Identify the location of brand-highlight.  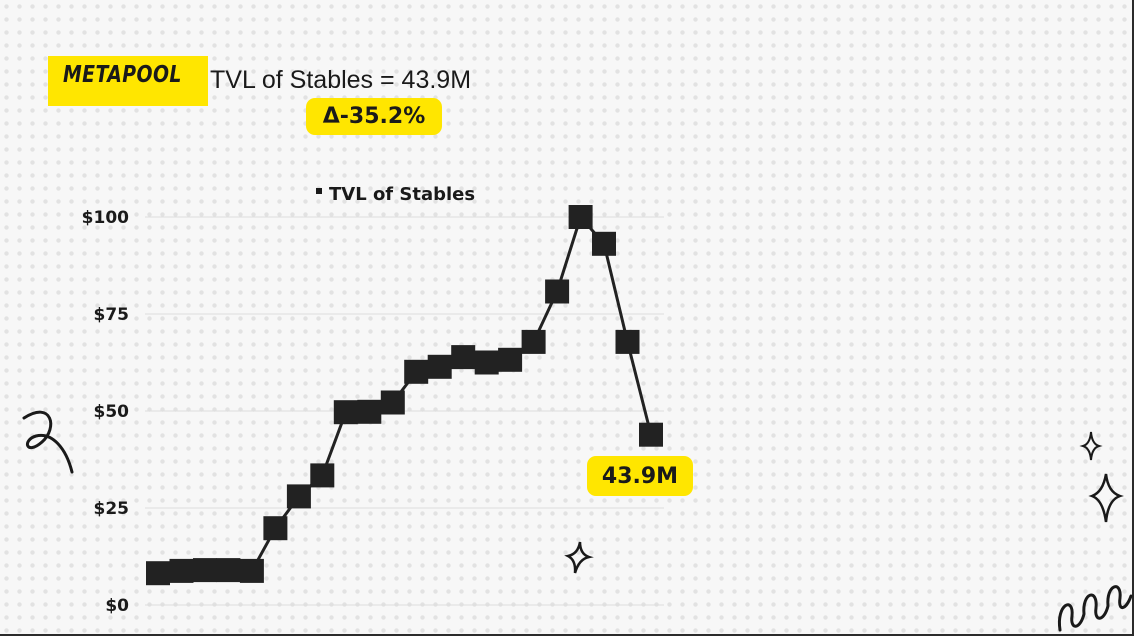
(128, 81).